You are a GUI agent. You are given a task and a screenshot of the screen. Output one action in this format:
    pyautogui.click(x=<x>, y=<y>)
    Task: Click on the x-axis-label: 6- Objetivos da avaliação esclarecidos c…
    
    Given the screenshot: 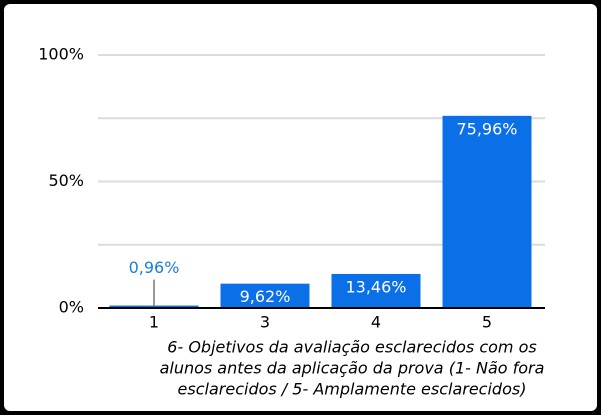 What is the action you would take?
    pyautogui.click(x=351, y=347)
    